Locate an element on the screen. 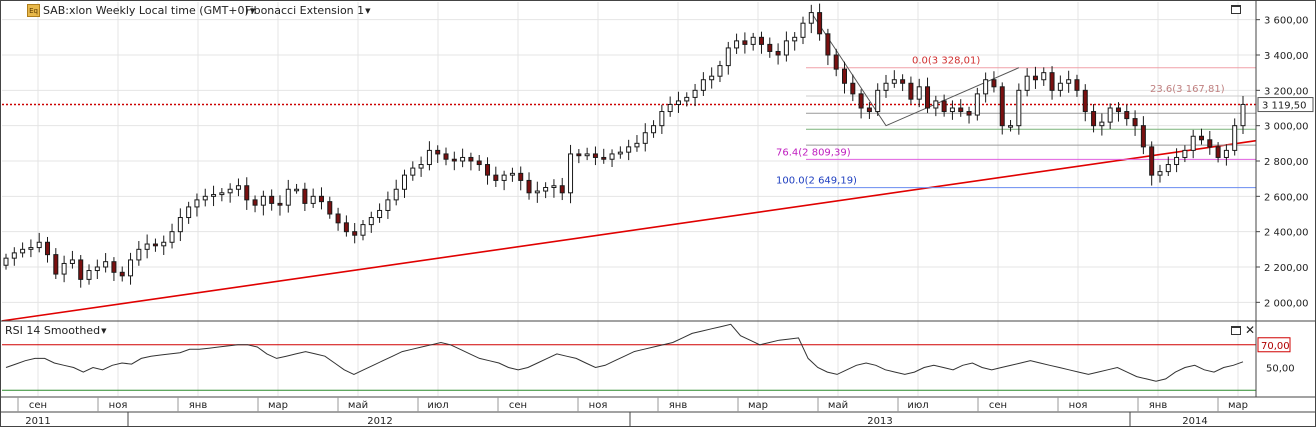  y-tick-label: 2 600,00 is located at coordinates (1286, 197).